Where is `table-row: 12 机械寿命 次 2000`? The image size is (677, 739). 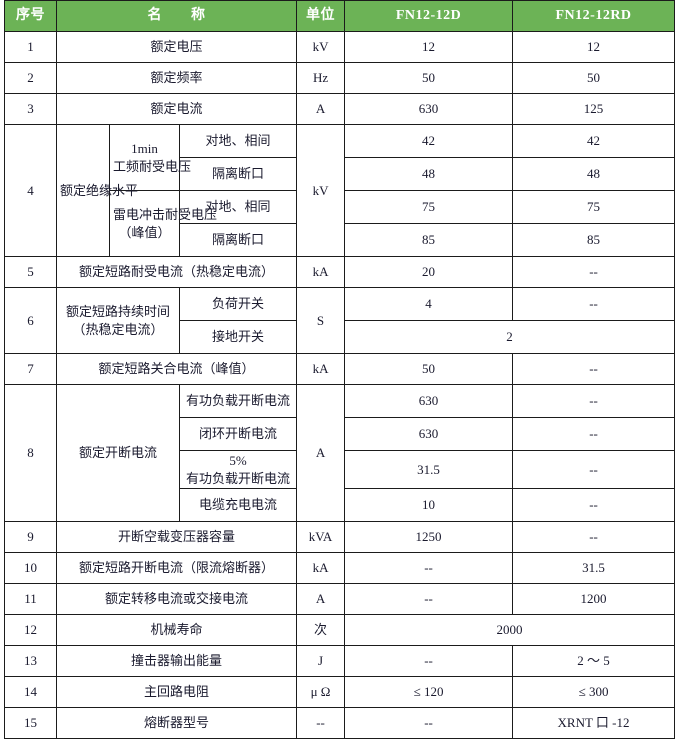 table-row: 12 机械寿命 次 2000 is located at coordinates (340, 630).